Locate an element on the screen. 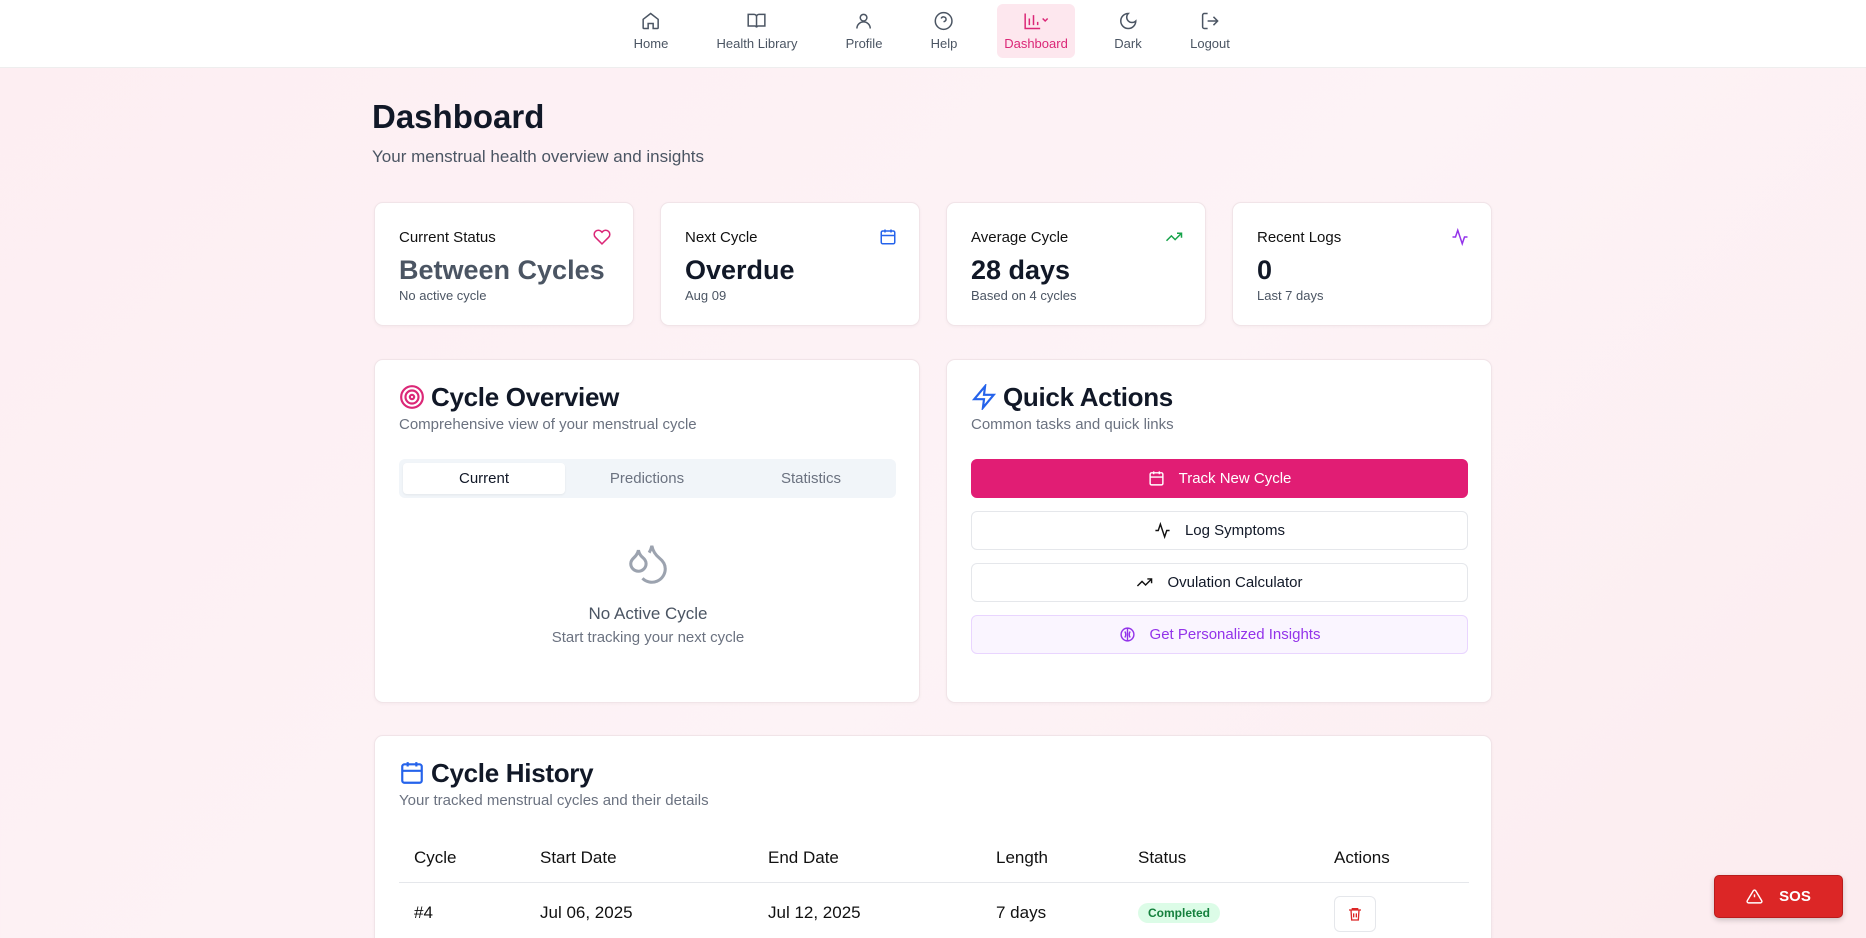 The height and width of the screenshot is (938, 1866). droplets-icon is located at coordinates (648, 564).